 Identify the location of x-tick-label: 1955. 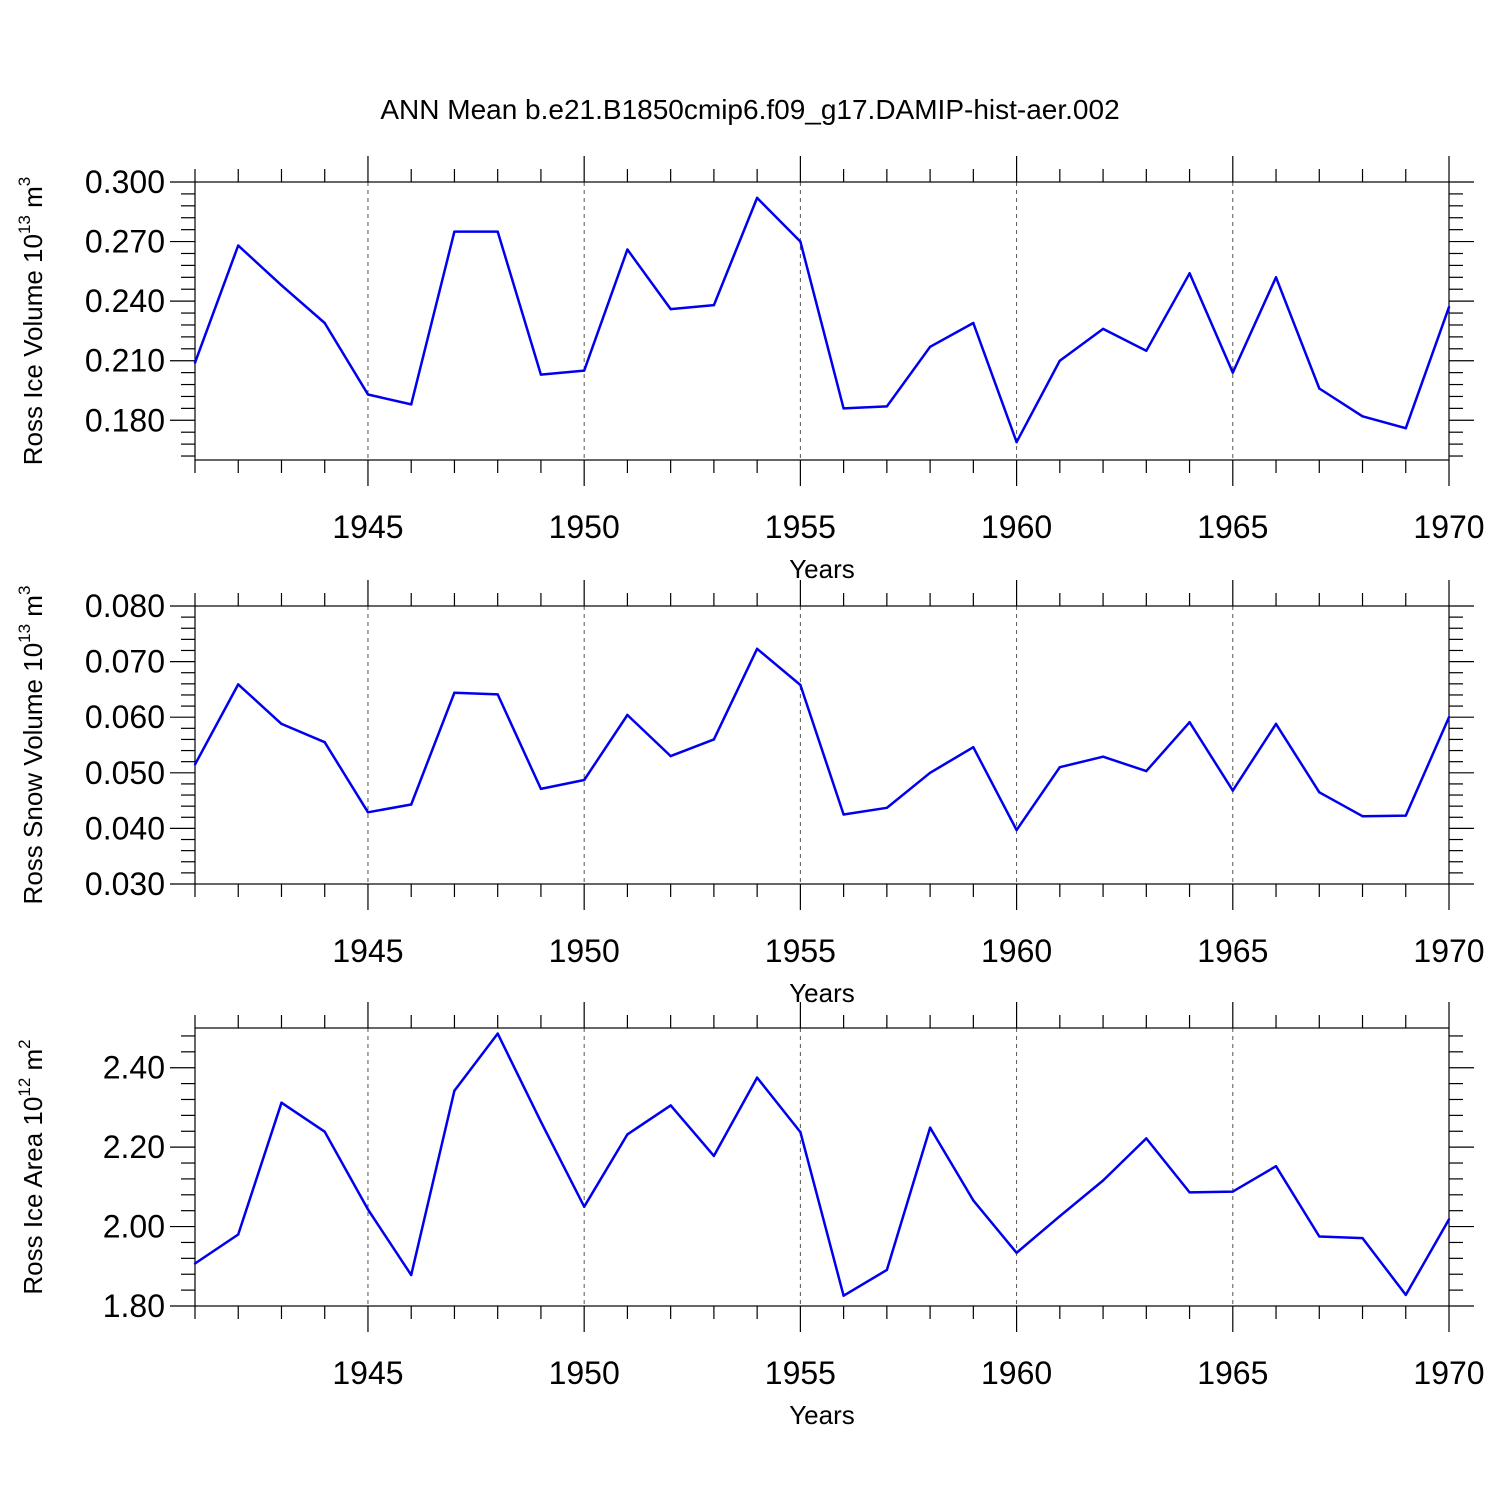
(800, 951).